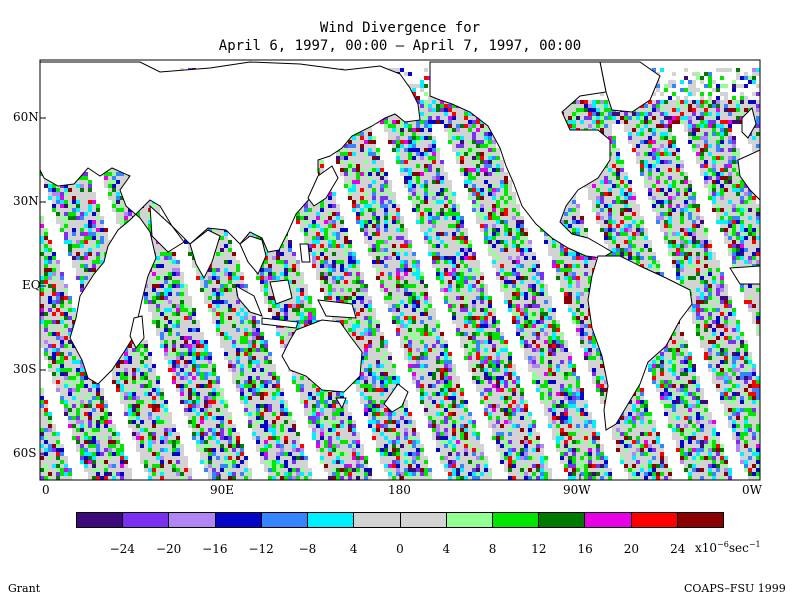 This screenshot has width=800, height=600. I want to click on north-america, so click(521, 160).